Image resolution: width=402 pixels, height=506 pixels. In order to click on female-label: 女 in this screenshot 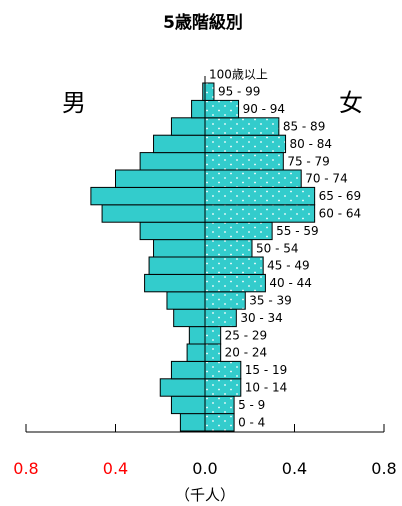, I will do `click(351, 103)`.